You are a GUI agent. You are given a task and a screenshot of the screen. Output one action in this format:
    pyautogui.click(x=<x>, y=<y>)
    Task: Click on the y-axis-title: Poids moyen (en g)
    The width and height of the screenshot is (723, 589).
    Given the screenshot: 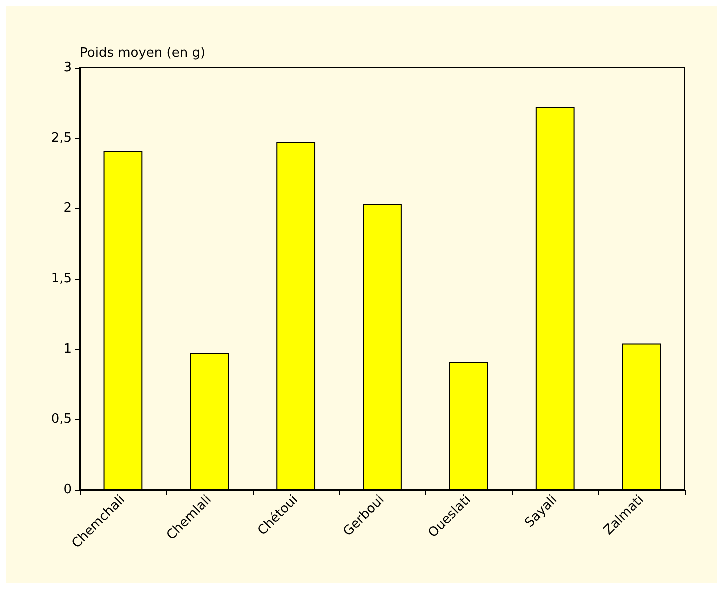 What is the action you would take?
    pyautogui.click(x=143, y=53)
    